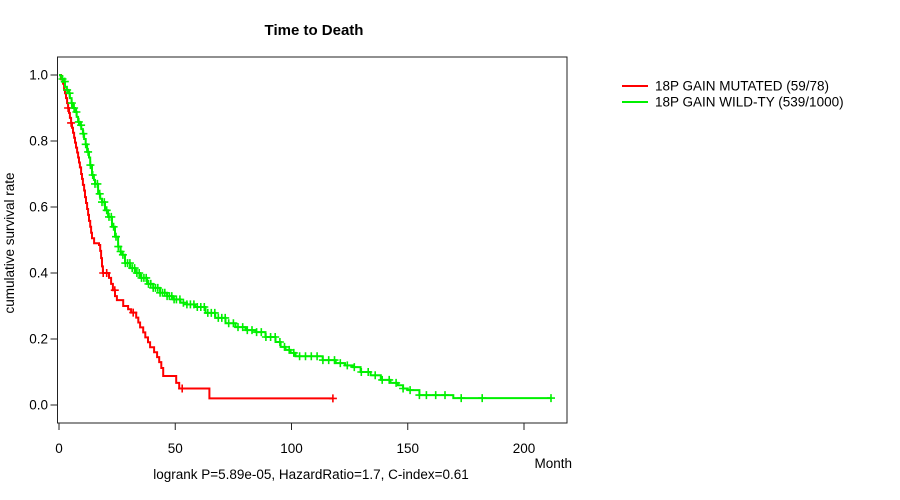  I want to click on chart-title: Time to Death, so click(314, 30).